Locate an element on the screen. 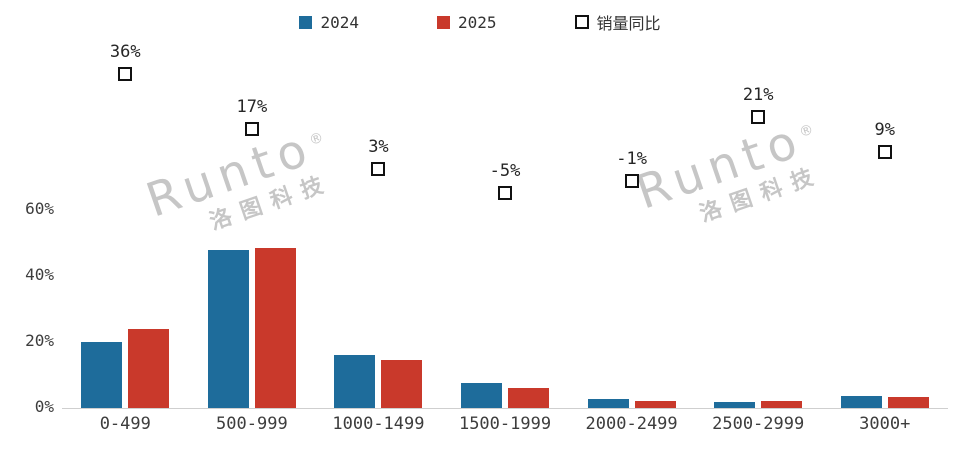 The image size is (960, 451). x-tick-label: 1500-1999 is located at coordinates (505, 424).